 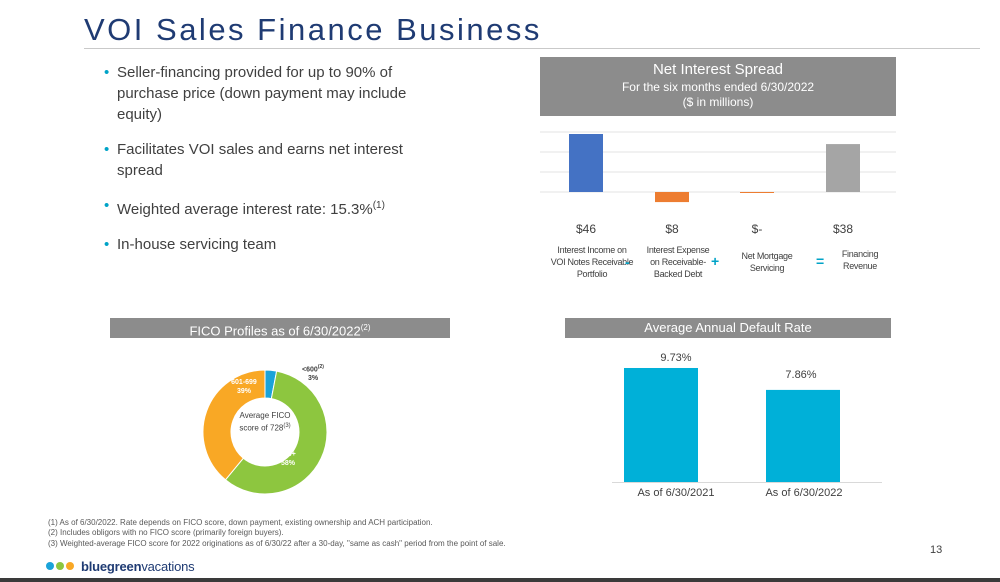 I want to click on nis-units: ($ in millions), so click(x=718, y=102).